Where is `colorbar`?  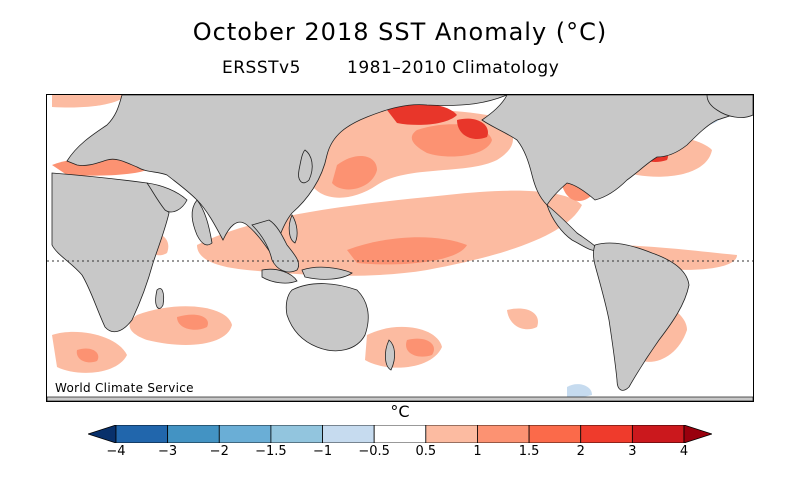
colorbar is located at coordinates (400, 434).